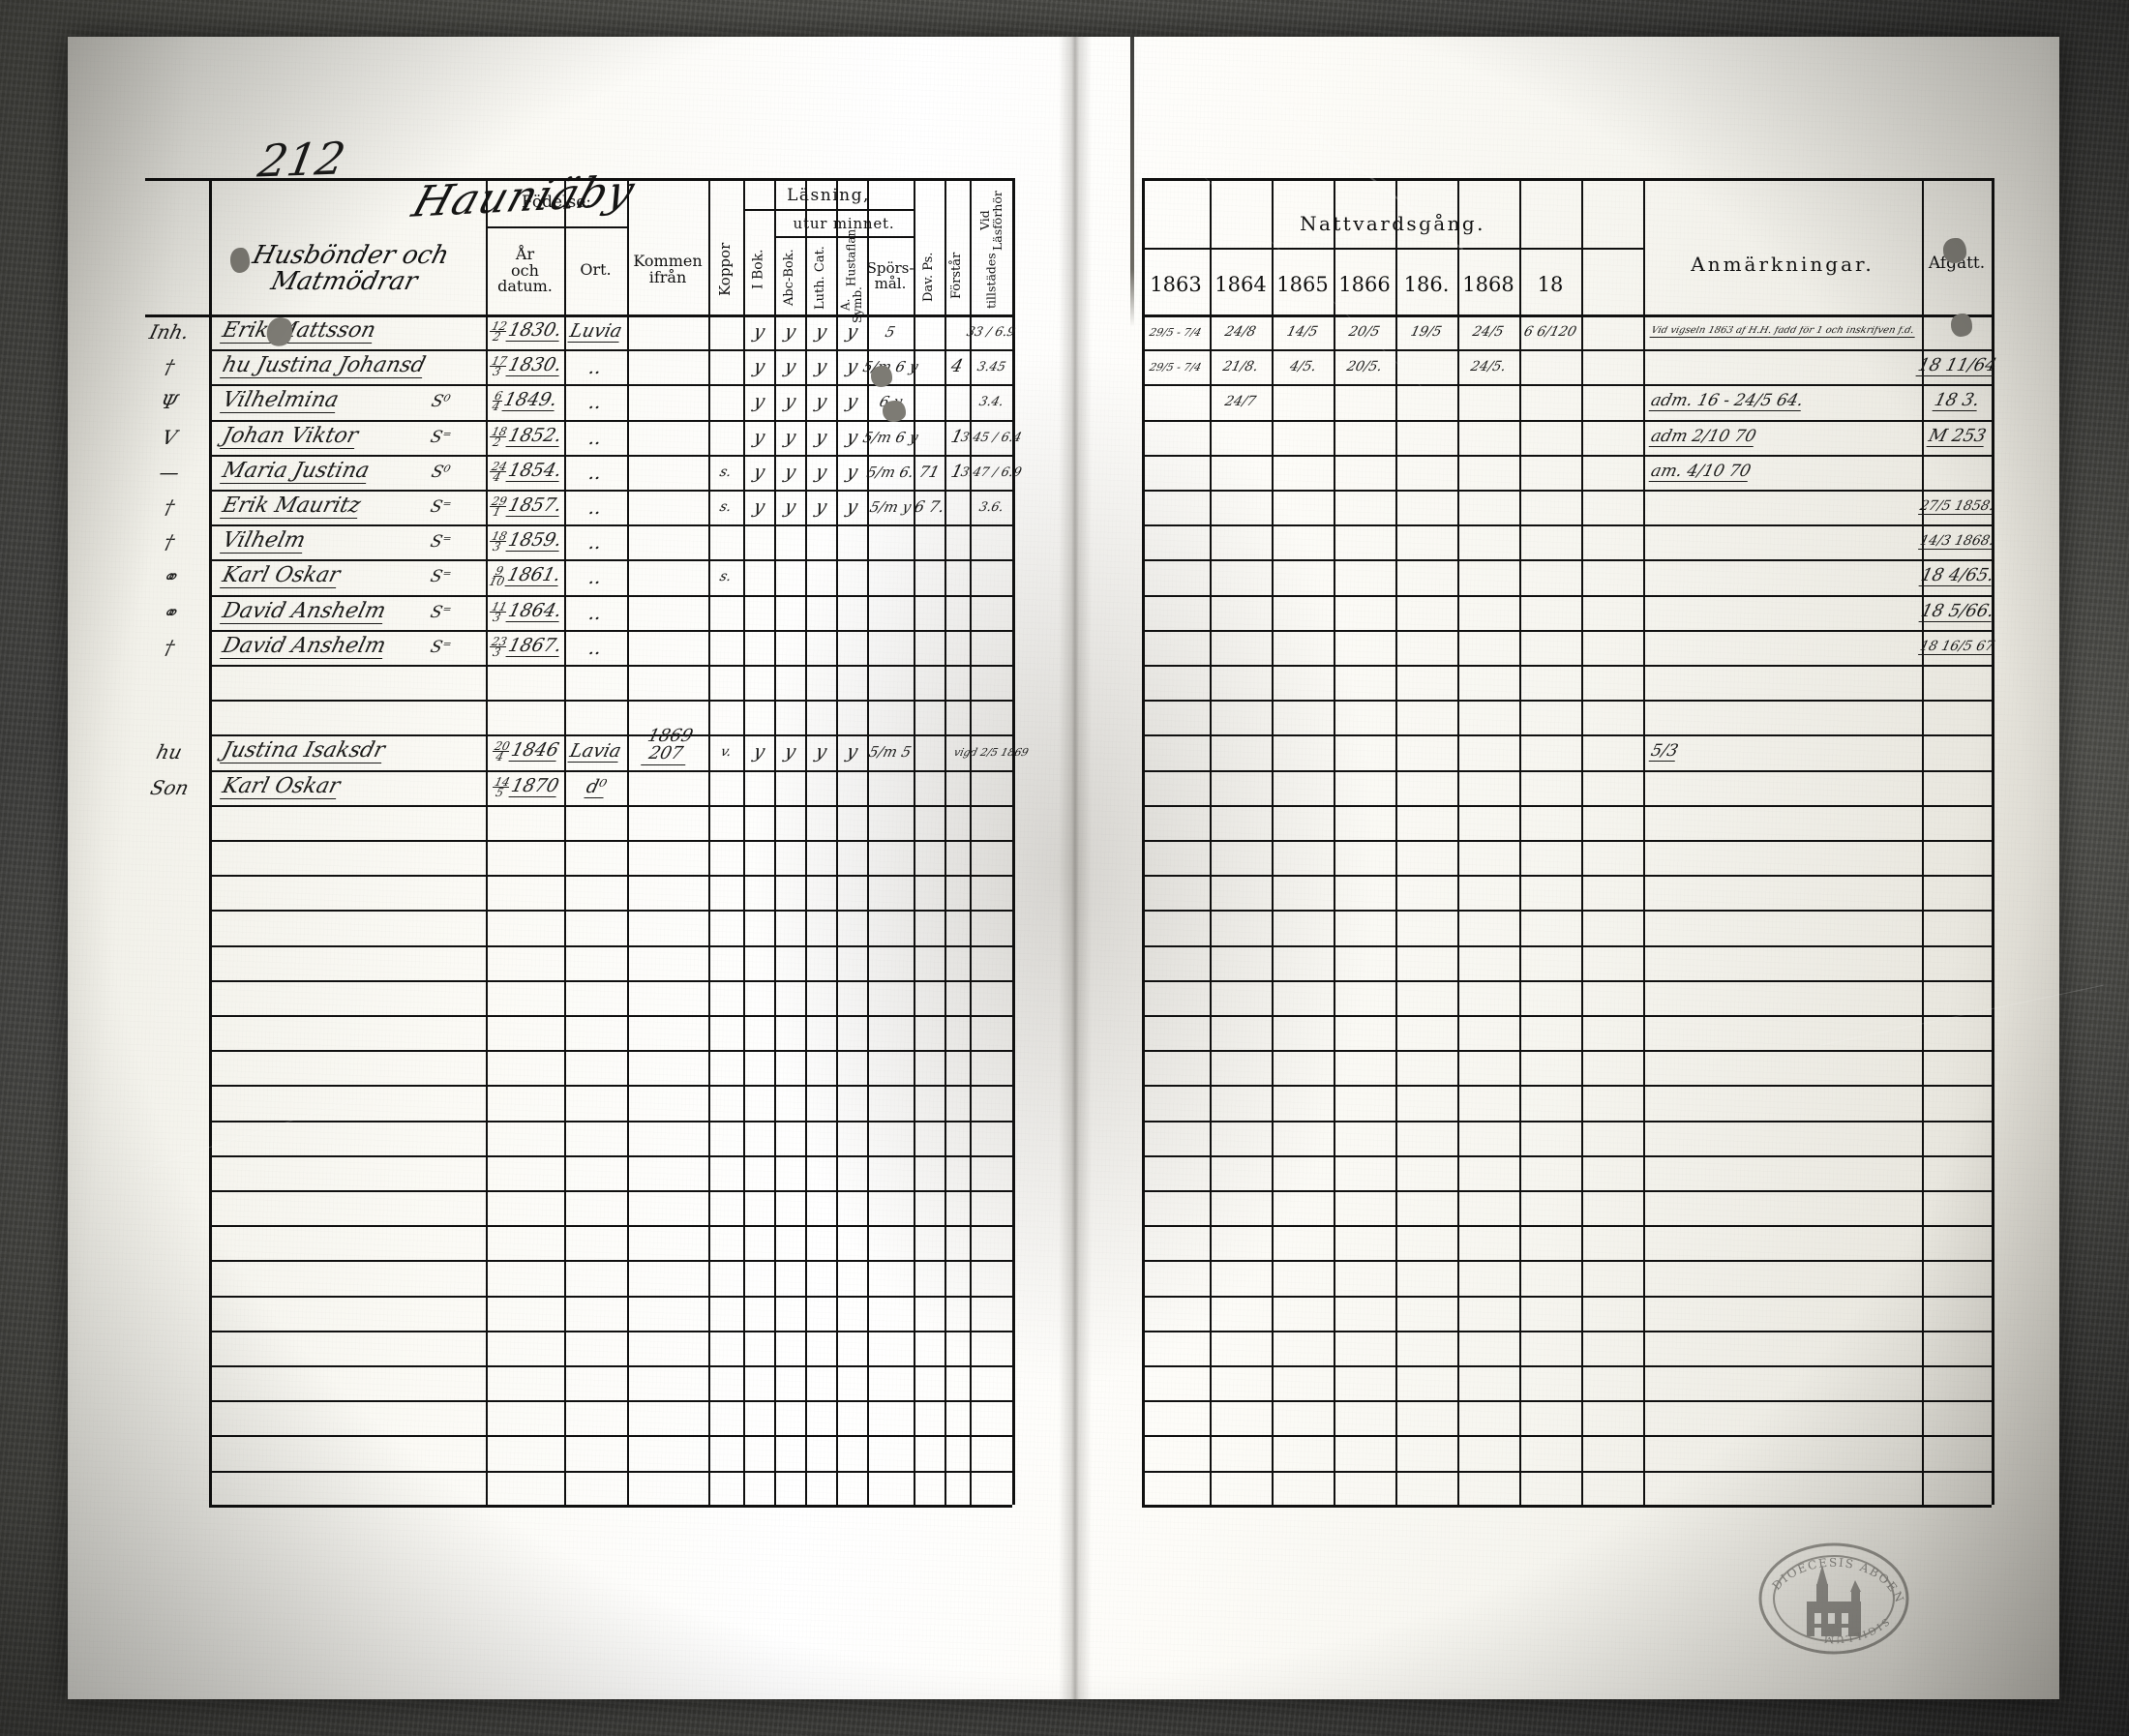 The width and height of the screenshot is (2129, 1736). I want to click on row-smallpox: v., so click(726, 752).